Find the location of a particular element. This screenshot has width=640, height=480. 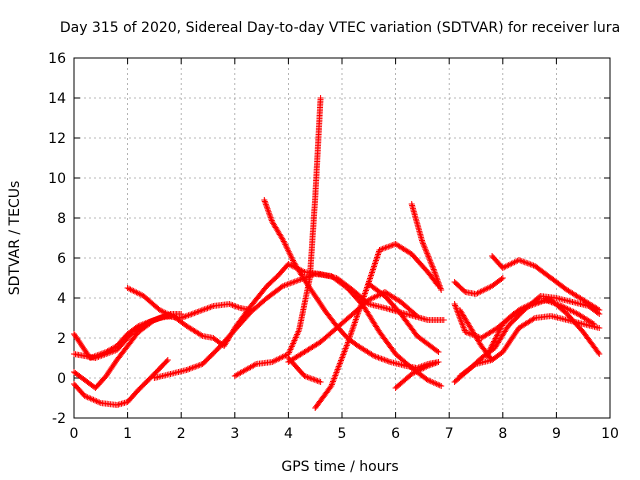

y-tick-label: 14 is located at coordinates (57, 99).